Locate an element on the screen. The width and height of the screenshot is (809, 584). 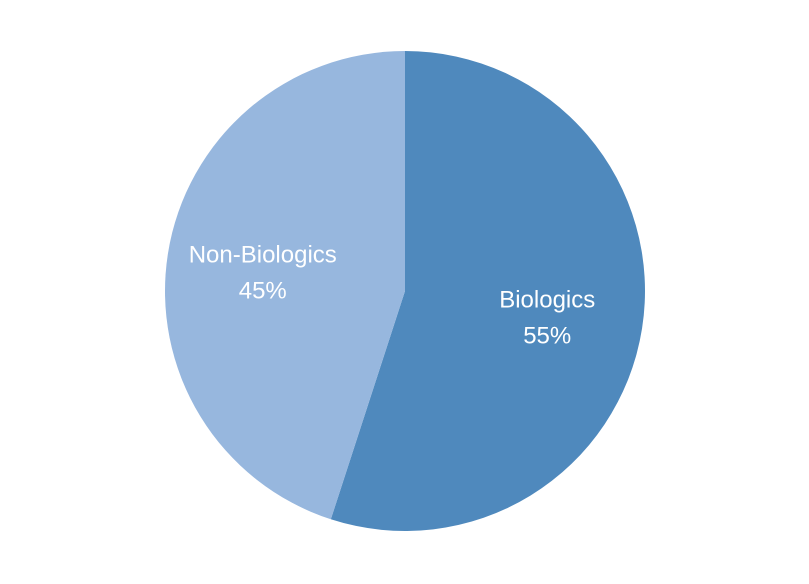
pie-labels: Biologics 55% Non-Biologics 45% is located at coordinates (392, 295).